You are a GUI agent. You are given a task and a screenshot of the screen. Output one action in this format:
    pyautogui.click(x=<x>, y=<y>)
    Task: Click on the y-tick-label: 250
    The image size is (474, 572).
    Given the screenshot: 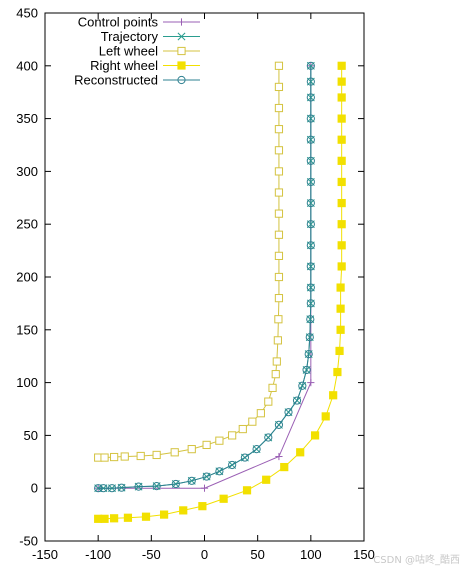 What is the action you would take?
    pyautogui.click(x=27, y=224)
    